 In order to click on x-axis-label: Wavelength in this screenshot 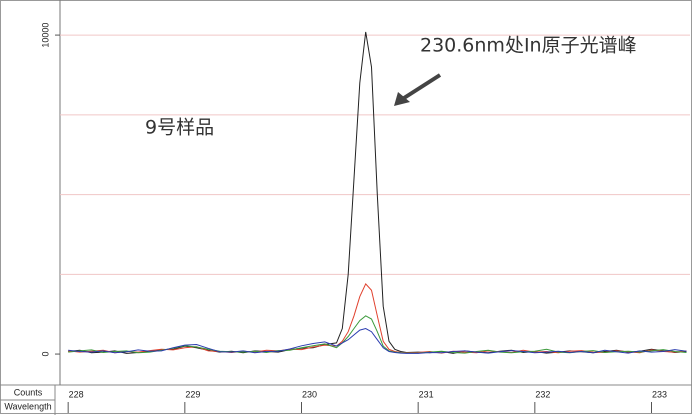, I will do `click(27, 406)`.